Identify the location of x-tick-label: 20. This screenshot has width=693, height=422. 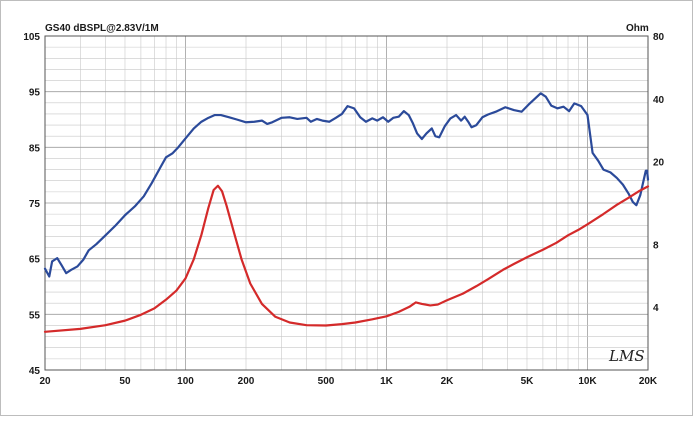
(45, 381).